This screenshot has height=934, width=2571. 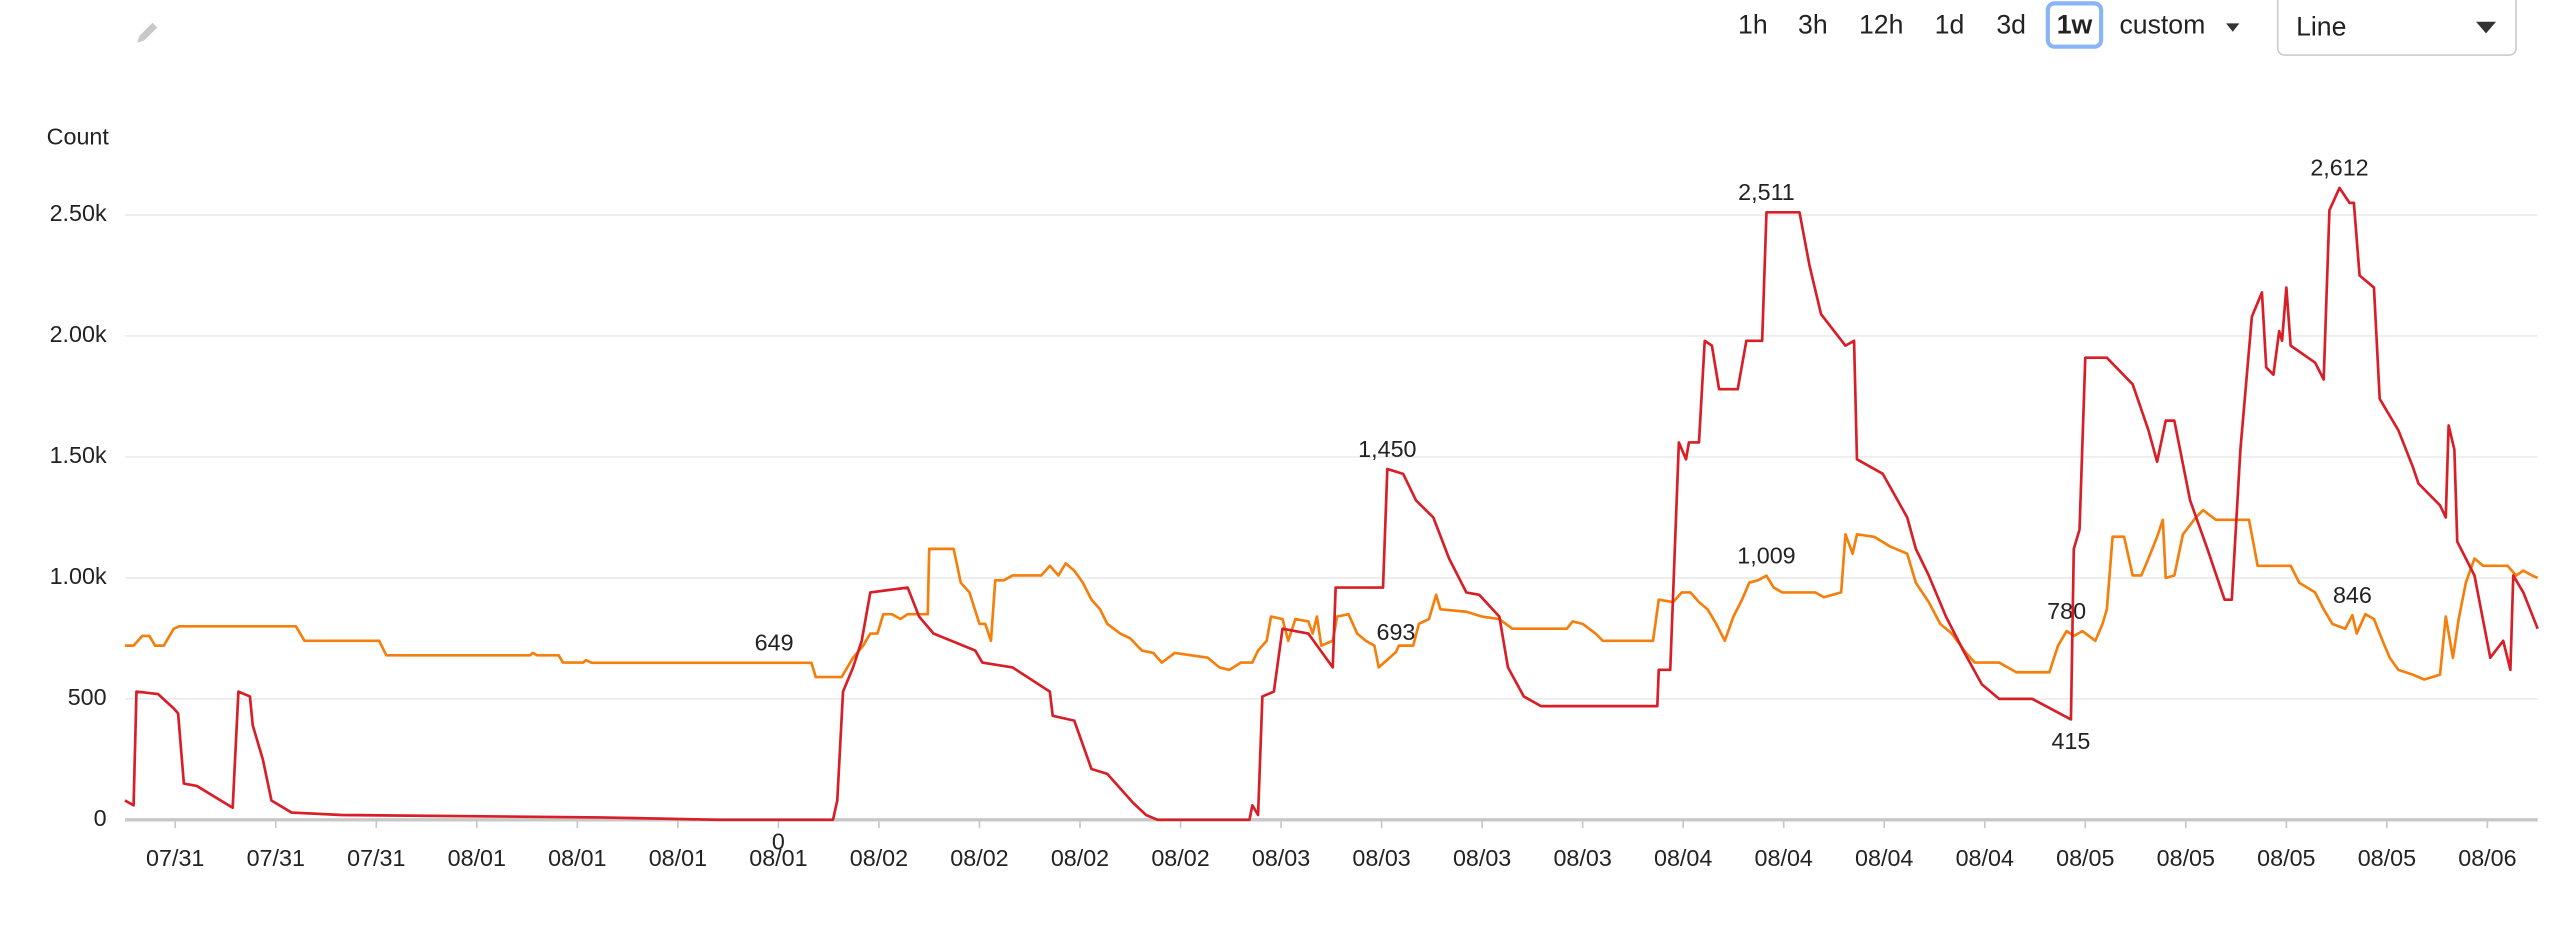 What do you see at coordinates (2352, 595) in the screenshot?
I see `data-label: 846` at bounding box center [2352, 595].